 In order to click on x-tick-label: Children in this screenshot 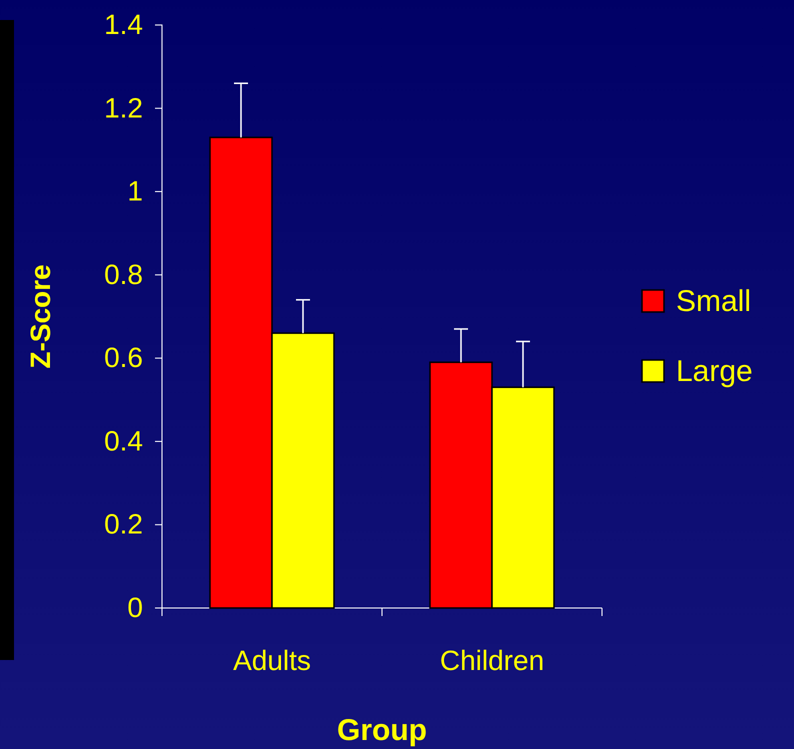, I will do `click(492, 660)`.